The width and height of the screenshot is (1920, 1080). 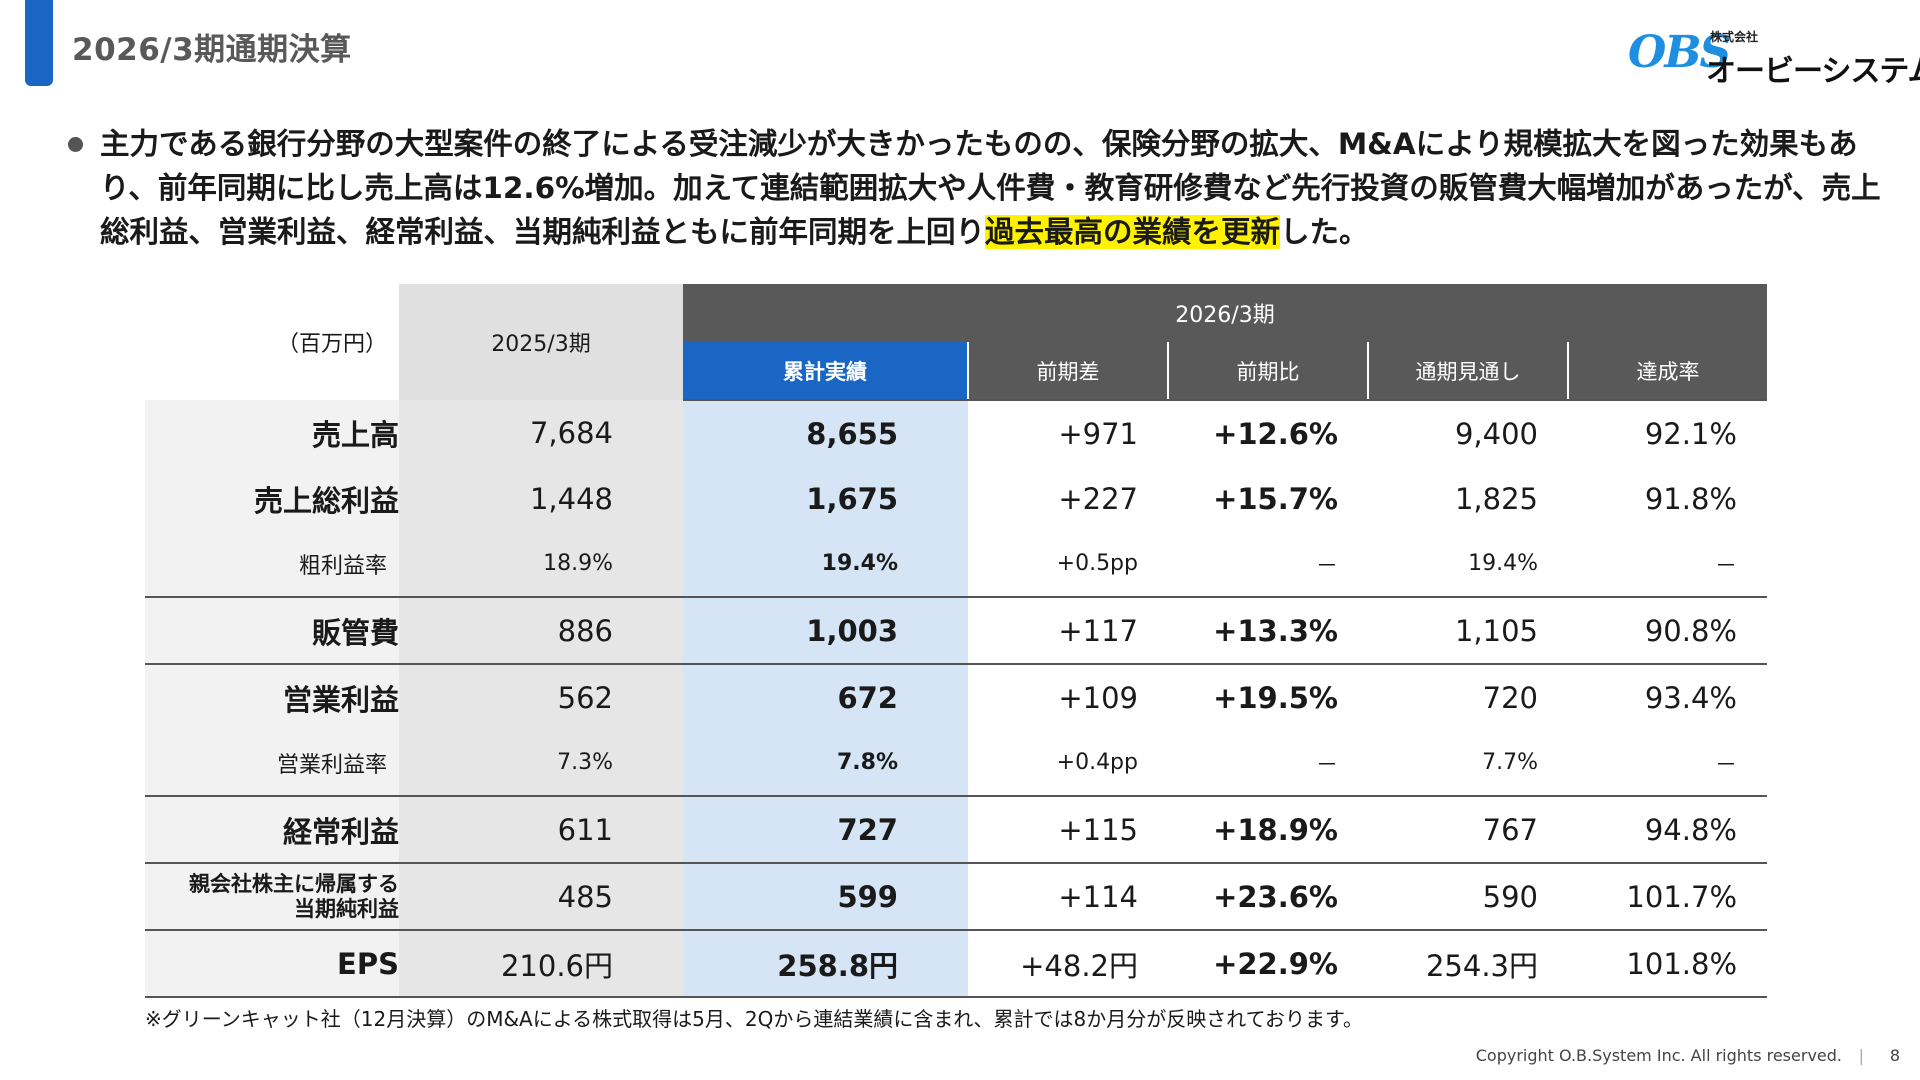 I want to click on table-row-sales: 売上高 7,684 8,655 +971 +12.6% 9,400 92.1%, so click(x=956, y=433).